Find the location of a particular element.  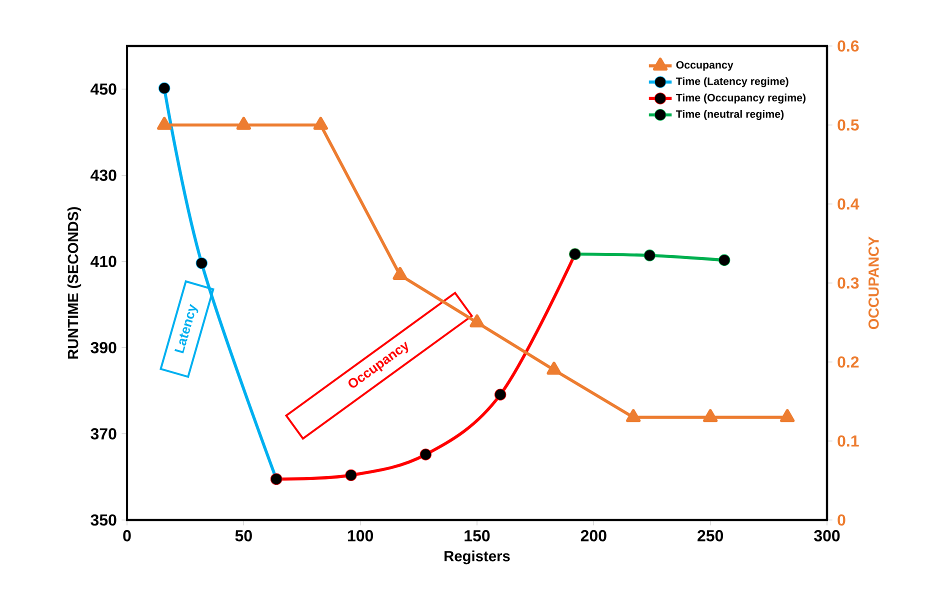

y2-tick-label: 0.4 is located at coordinates (849, 204).